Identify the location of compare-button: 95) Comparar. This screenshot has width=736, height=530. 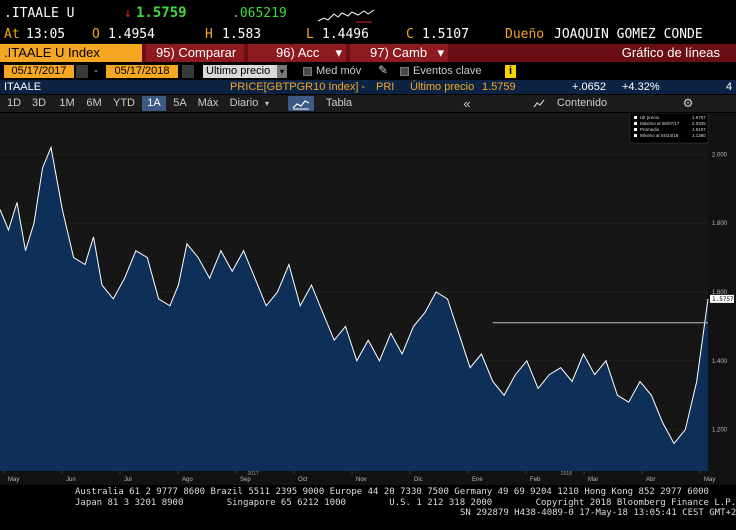
(195, 53).